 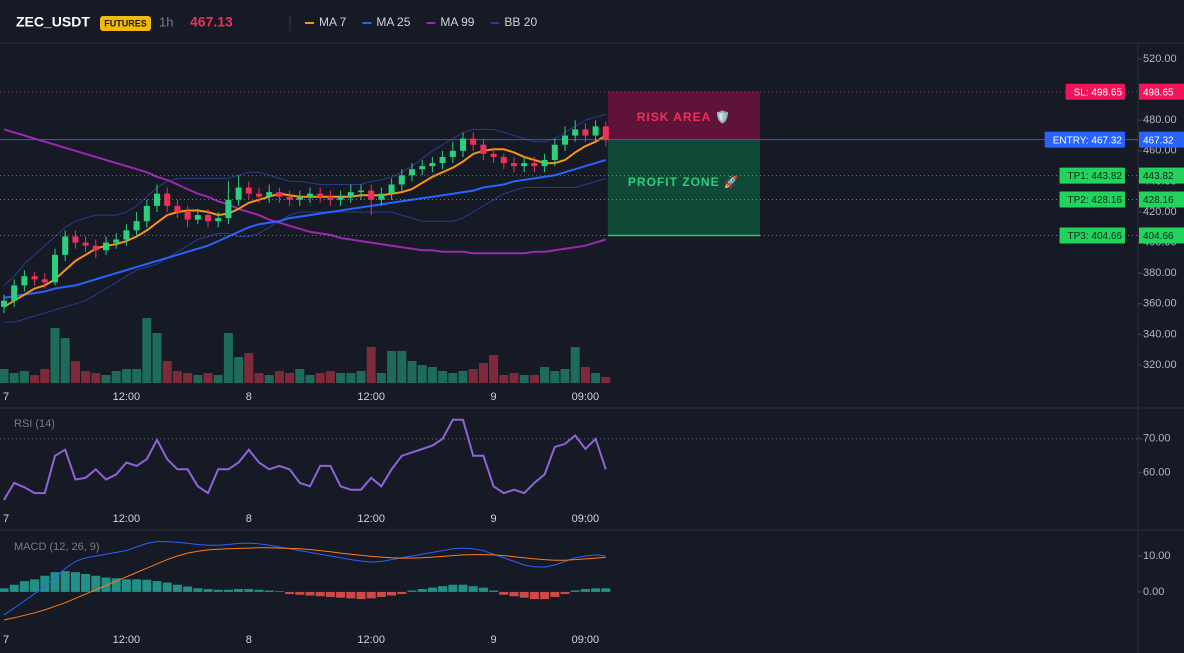 I want to click on badge: FUTURES, so click(x=125, y=23).